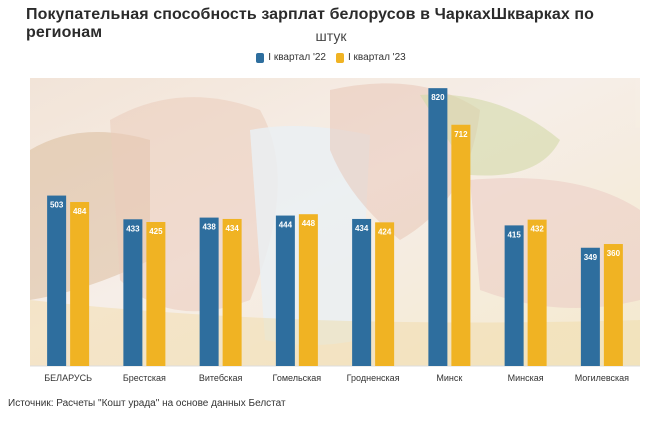 The height and width of the screenshot is (421, 662). Describe the element at coordinates (377, 57) in the screenshot. I see `legend-label-2023: I квартал '23` at that location.